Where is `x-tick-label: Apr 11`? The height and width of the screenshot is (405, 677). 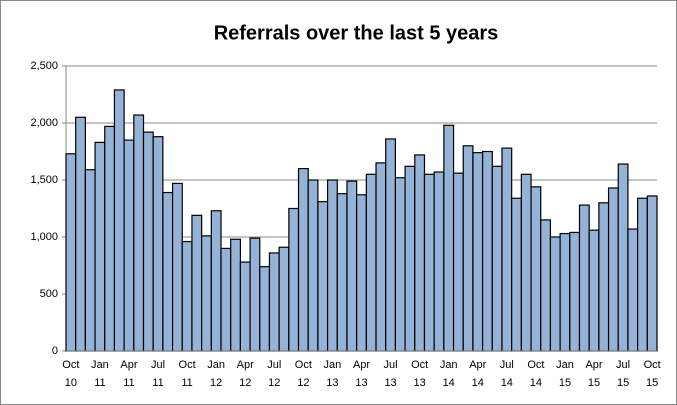
x-tick-label: Apr 11 is located at coordinates (129, 374).